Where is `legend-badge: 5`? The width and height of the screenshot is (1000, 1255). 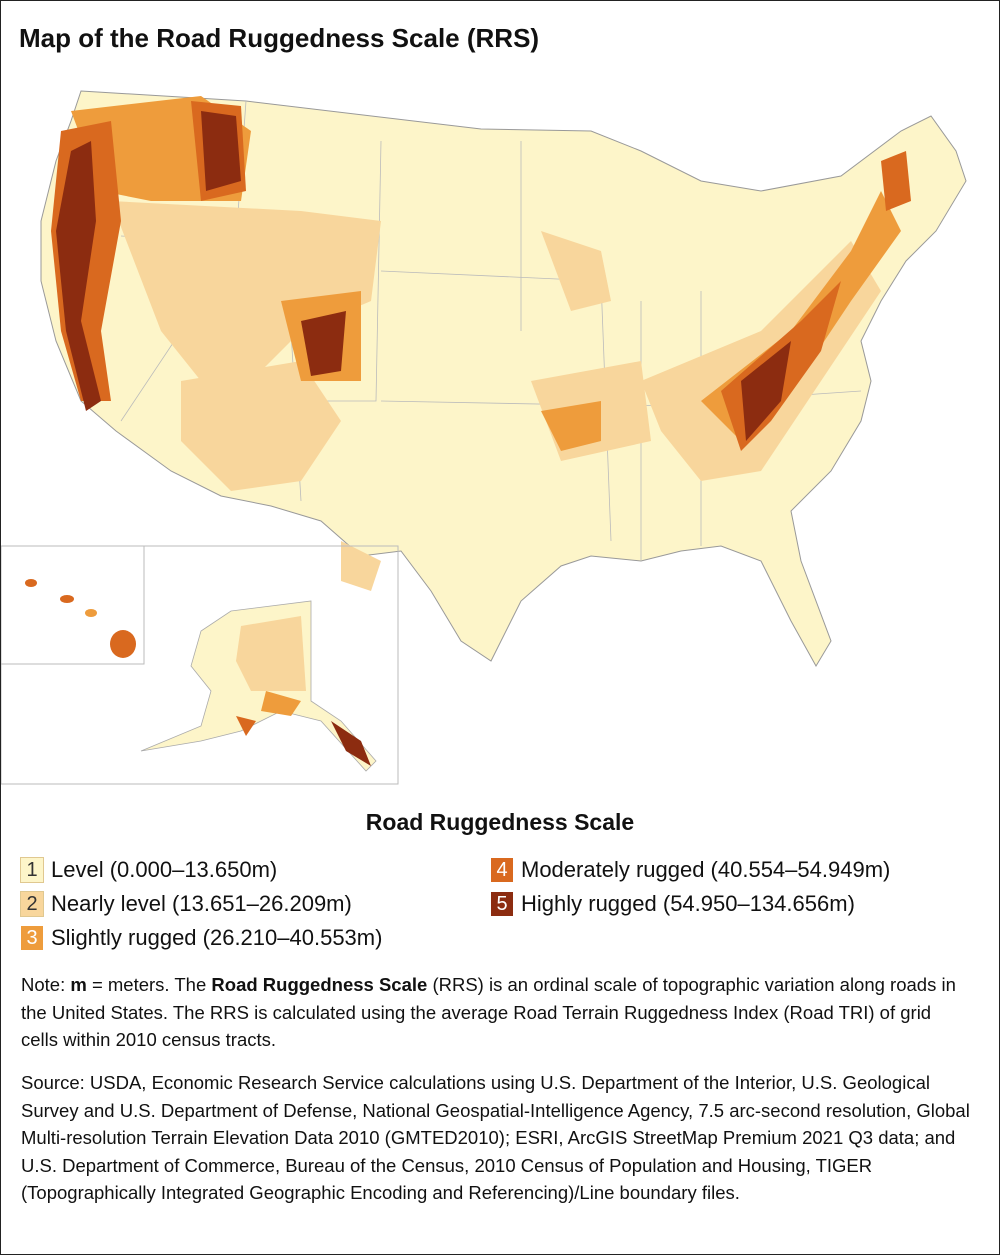
legend-badge: 5 is located at coordinates (502, 904).